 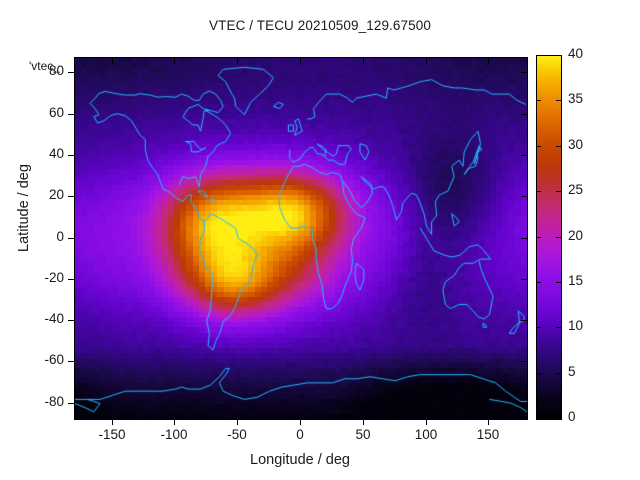 I want to click on x-tick-label: -100, so click(x=174, y=434).